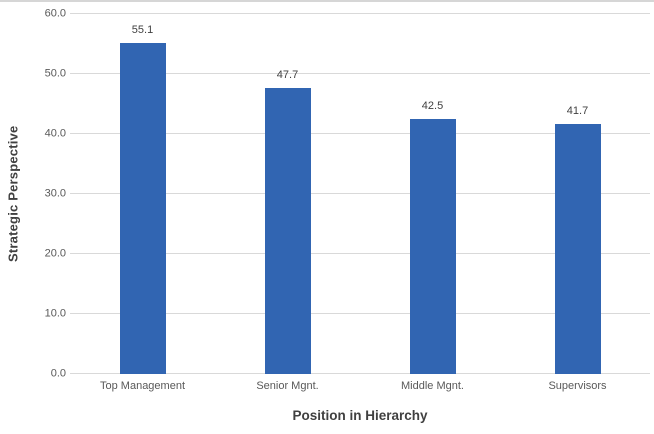 The width and height of the screenshot is (654, 434). I want to click on y-axis-ticks: 0.0 10.0 20.0 30.0 40.0 50.0 60.0, so click(33, 194).